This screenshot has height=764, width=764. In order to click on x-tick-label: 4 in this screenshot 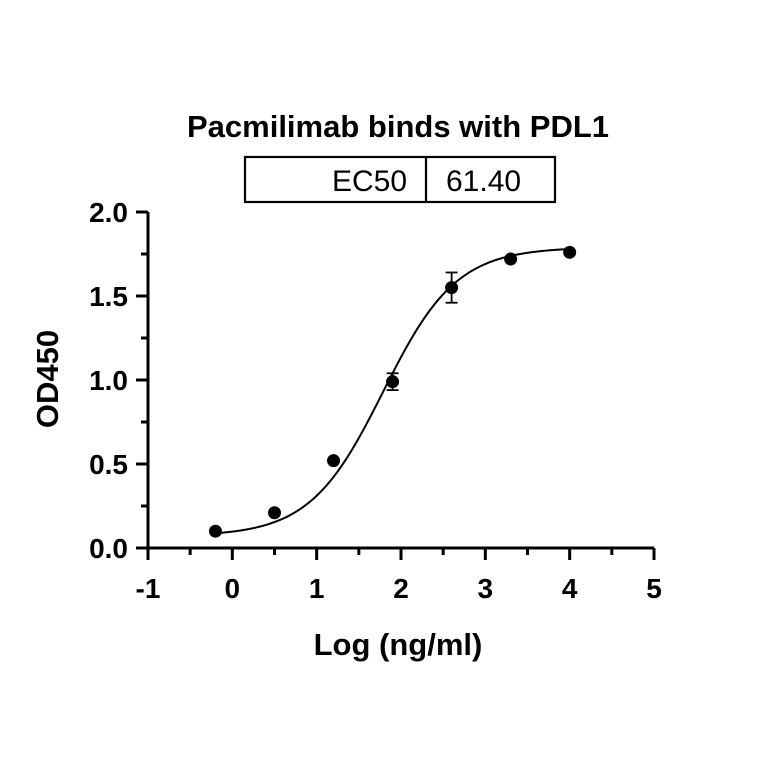, I will do `click(570, 588)`.